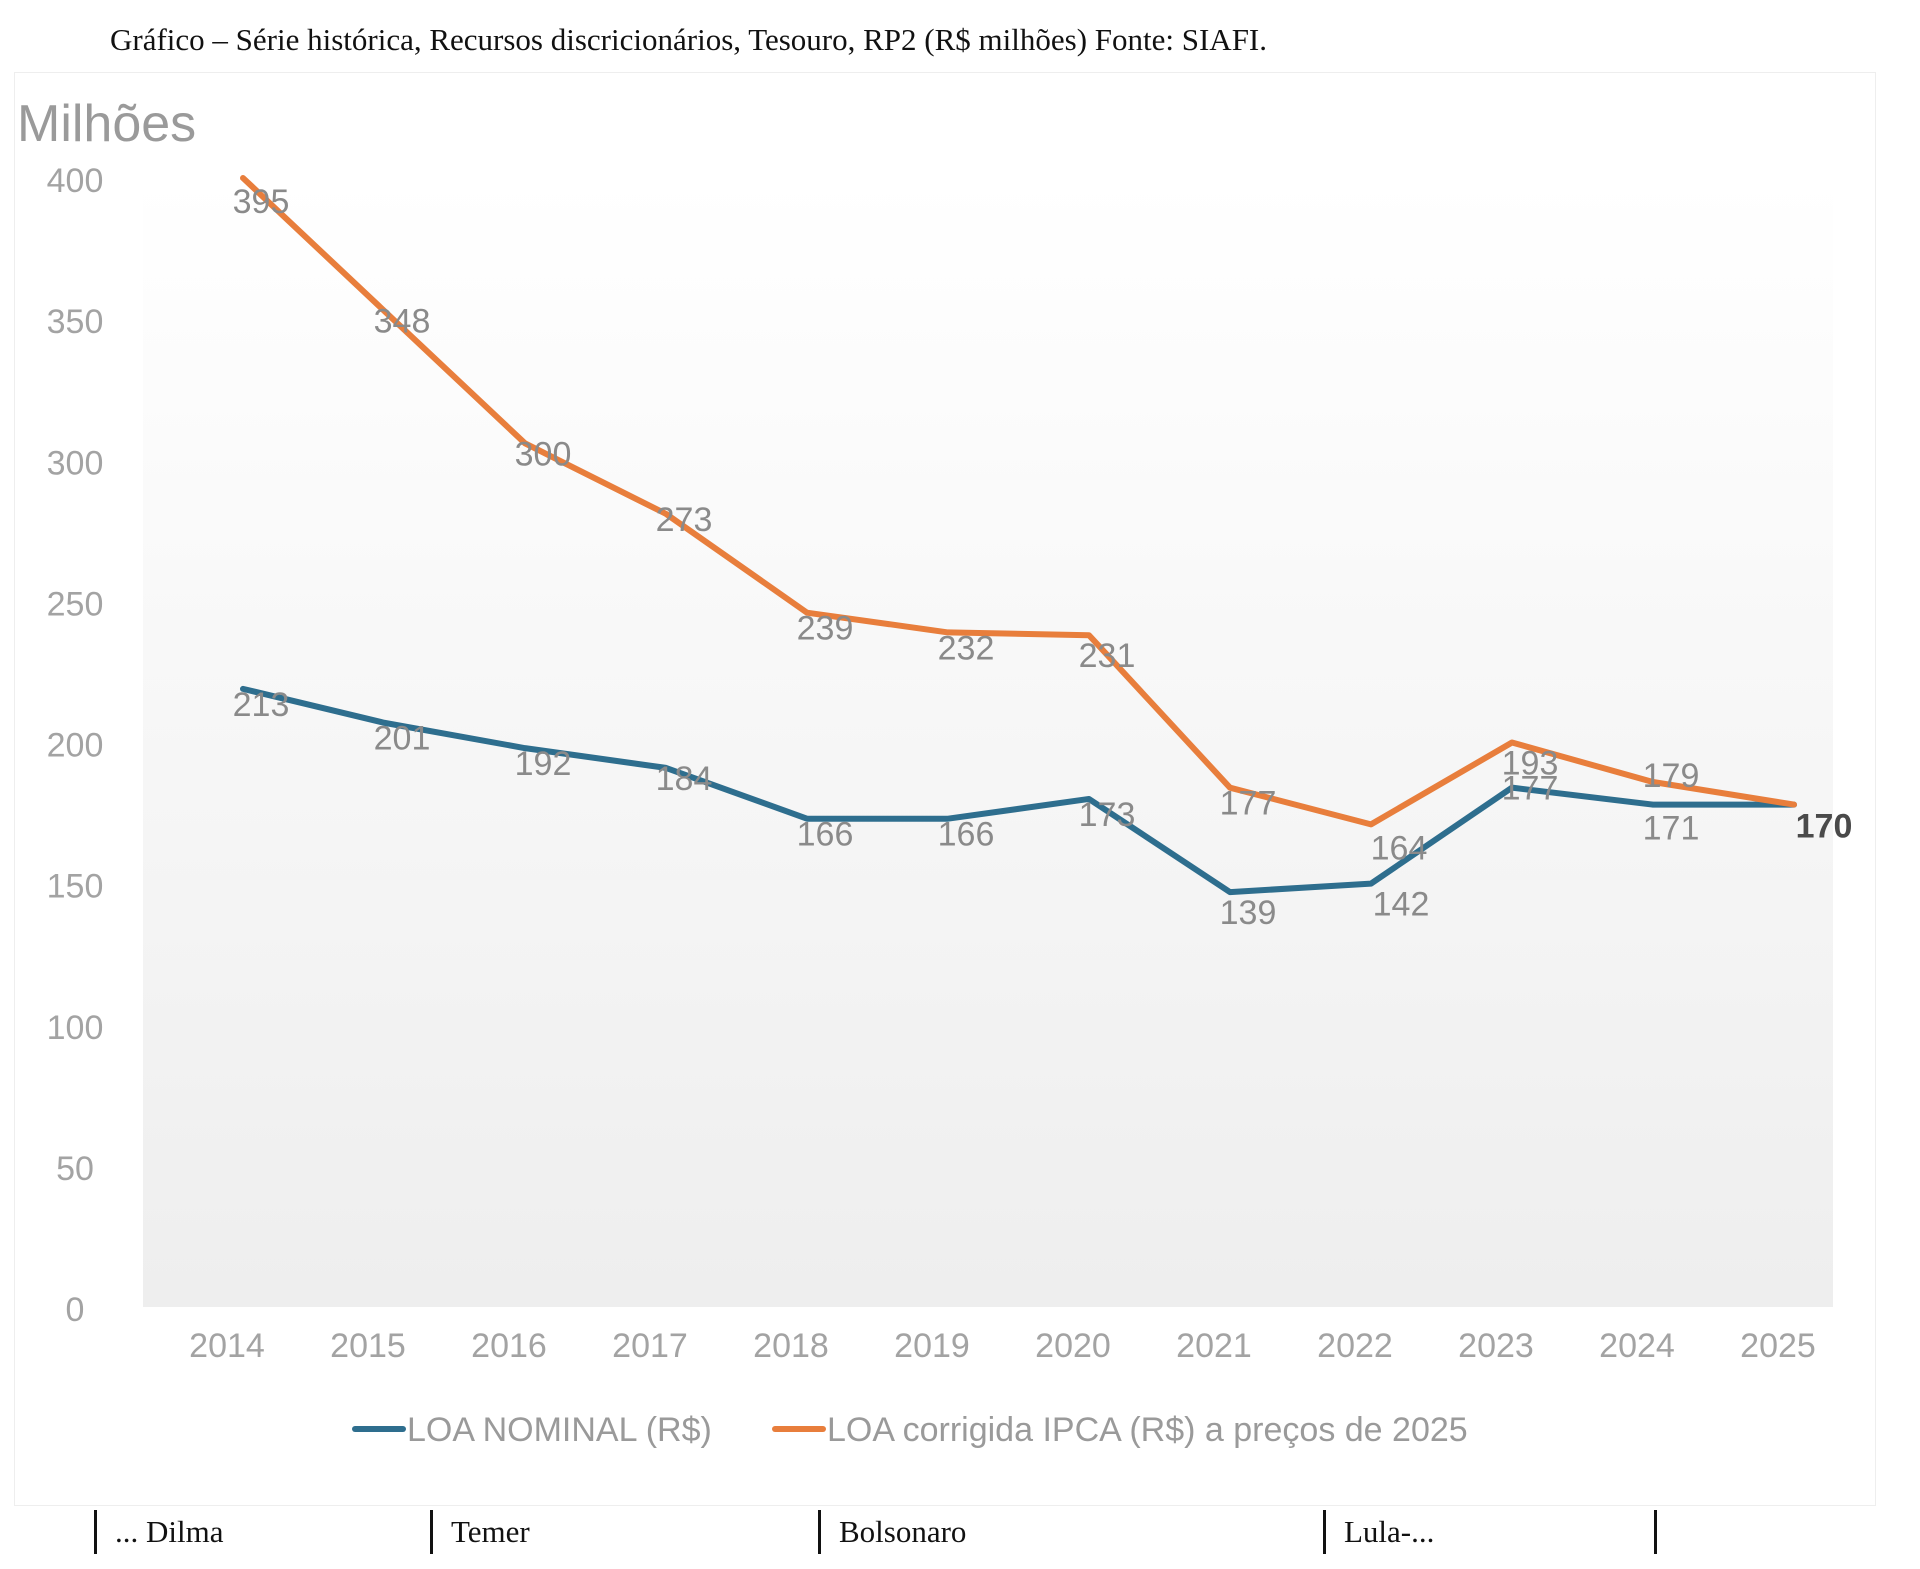 This screenshot has width=1920, height=1569. Describe the element at coordinates (1530, 764) in the screenshot. I see `data-label: 193` at that location.